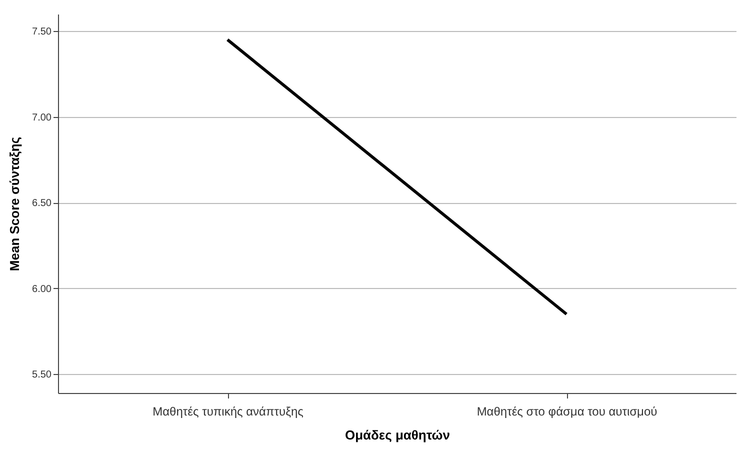  Describe the element at coordinates (42, 32) in the screenshot. I see `y-tick-label: 7.50` at that location.